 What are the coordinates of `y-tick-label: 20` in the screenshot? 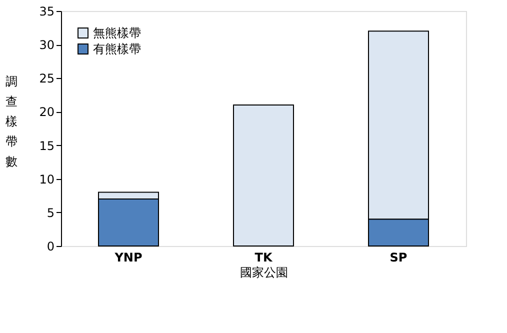 It's located at (46, 112).